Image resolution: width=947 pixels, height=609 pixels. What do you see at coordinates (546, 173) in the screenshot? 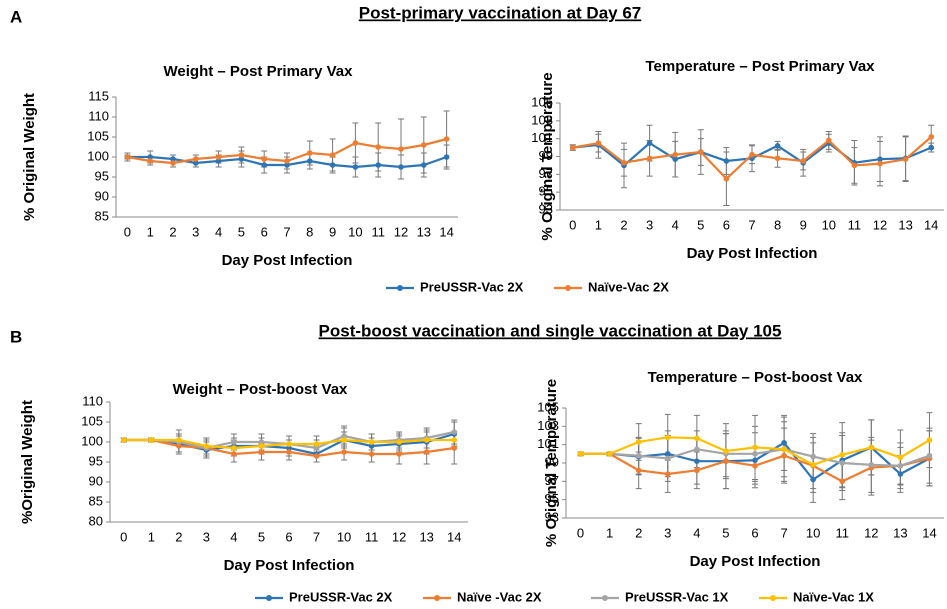
I see `y-tick-label: 97` at bounding box center [546, 173].